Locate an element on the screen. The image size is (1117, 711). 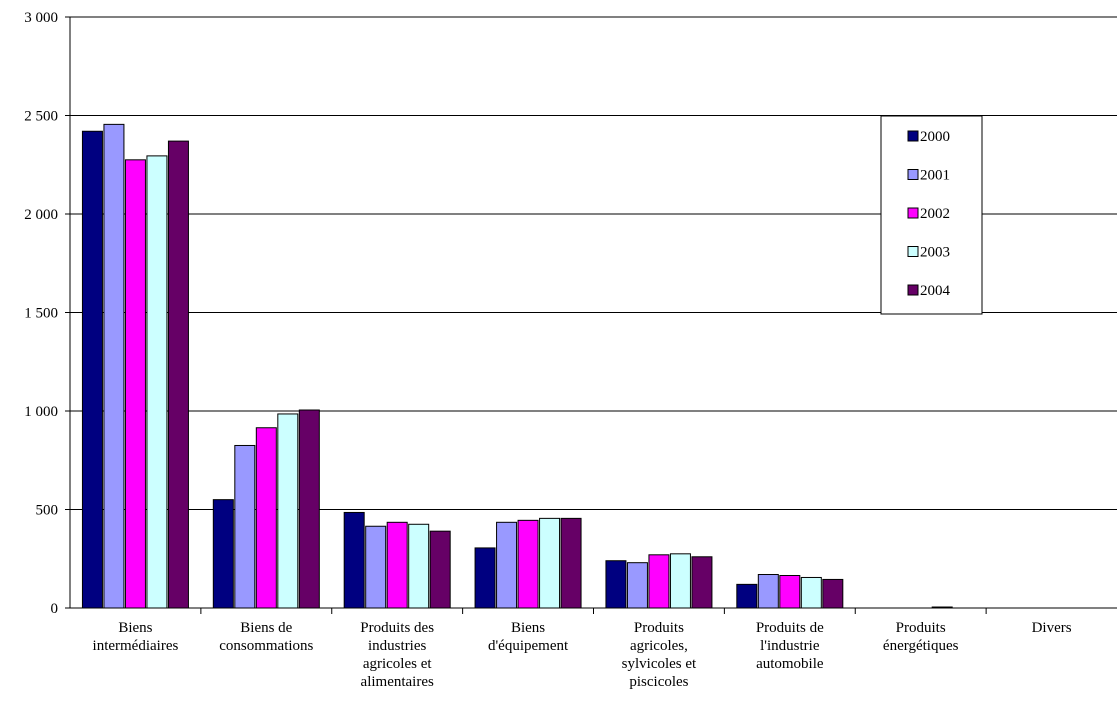
x-tick-label: Produits de l'industrie automobile is located at coordinates (790, 646).